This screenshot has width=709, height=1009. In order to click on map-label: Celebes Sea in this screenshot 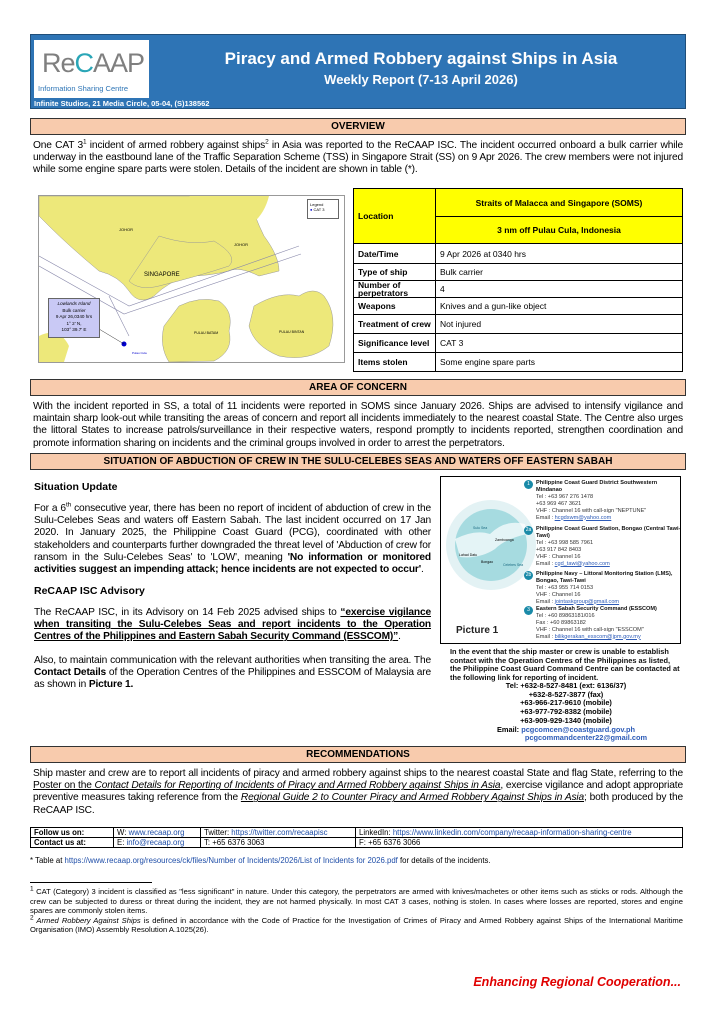, I will do `click(513, 565)`.